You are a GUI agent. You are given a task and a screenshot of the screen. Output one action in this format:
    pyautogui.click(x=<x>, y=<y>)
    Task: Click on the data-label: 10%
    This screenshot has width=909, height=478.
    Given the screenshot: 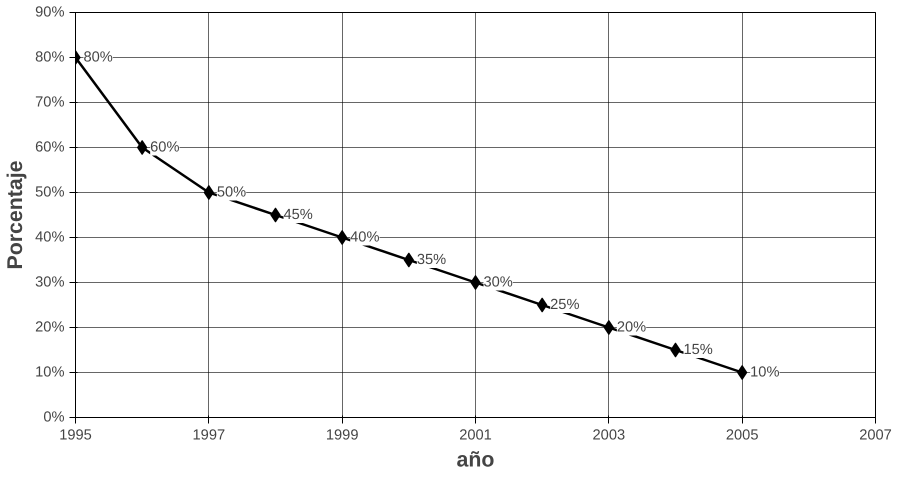 What is the action you would take?
    pyautogui.click(x=765, y=372)
    